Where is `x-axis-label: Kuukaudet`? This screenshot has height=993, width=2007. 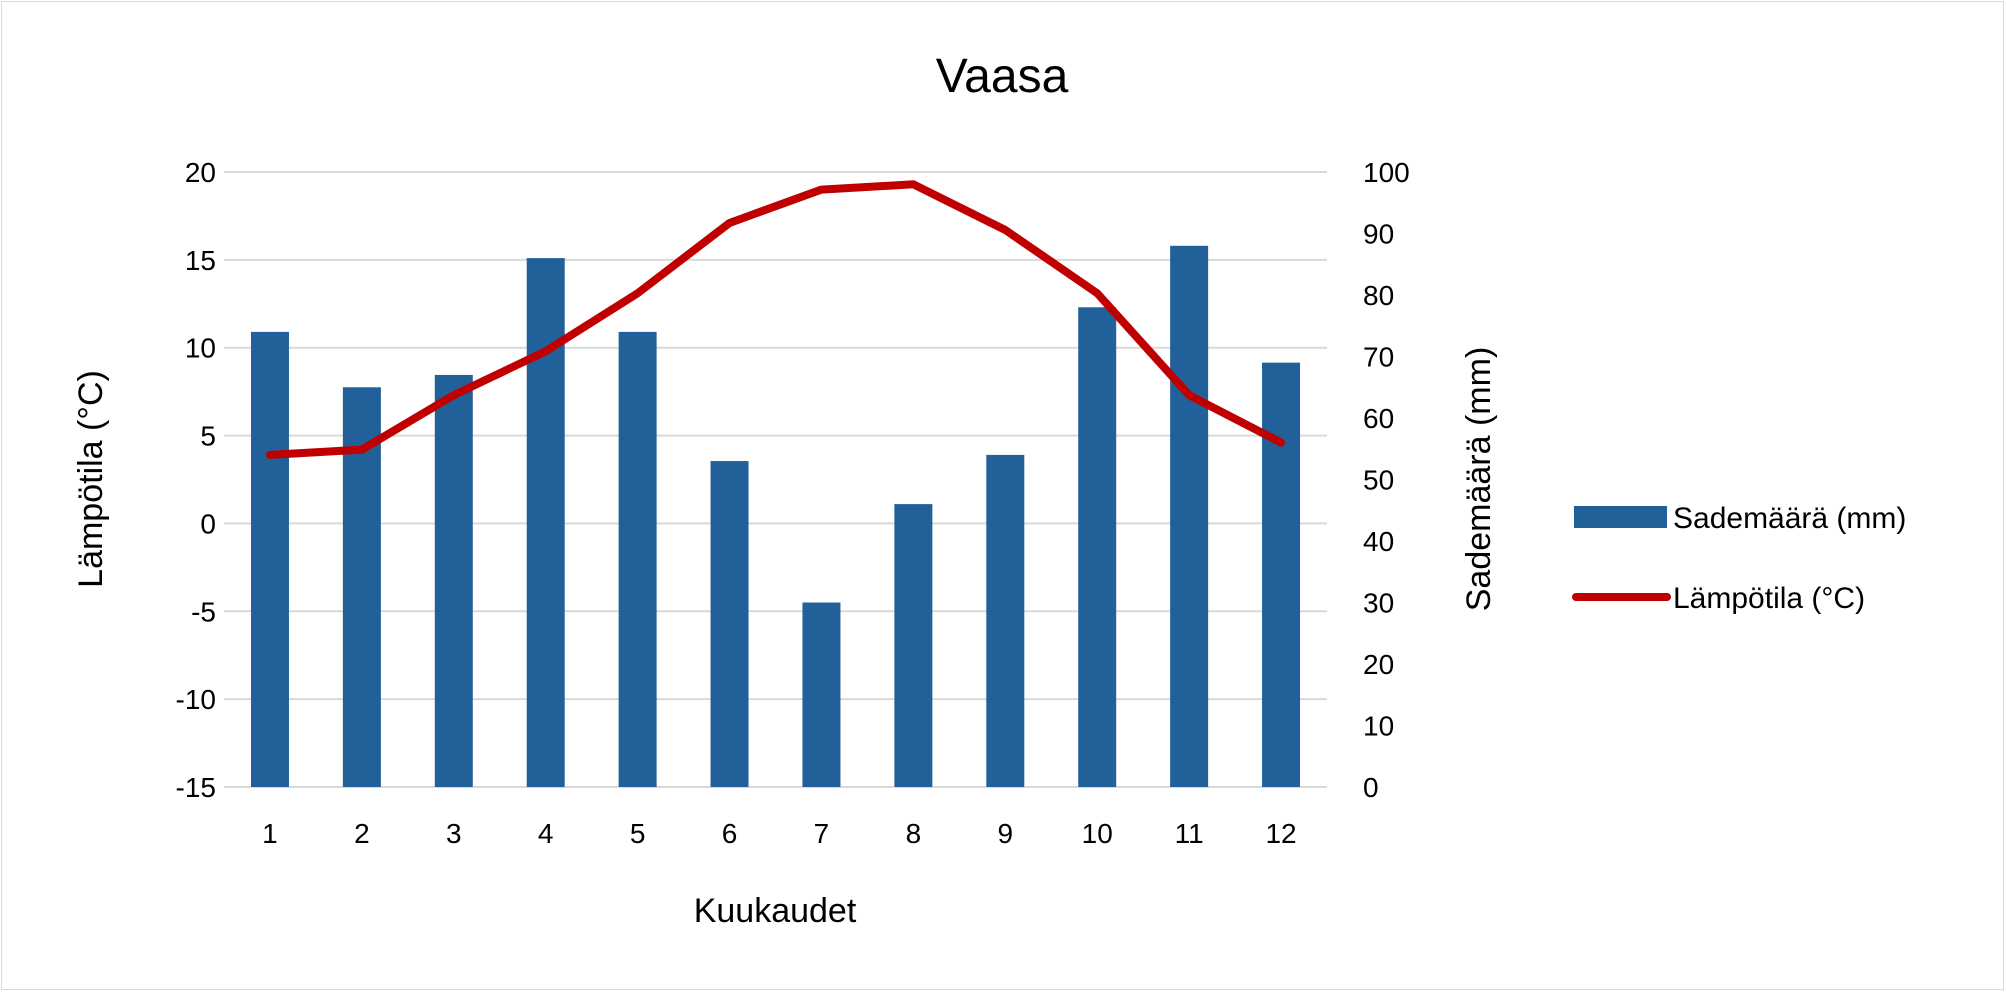 x-axis-label: Kuukaudet is located at coordinates (775, 911).